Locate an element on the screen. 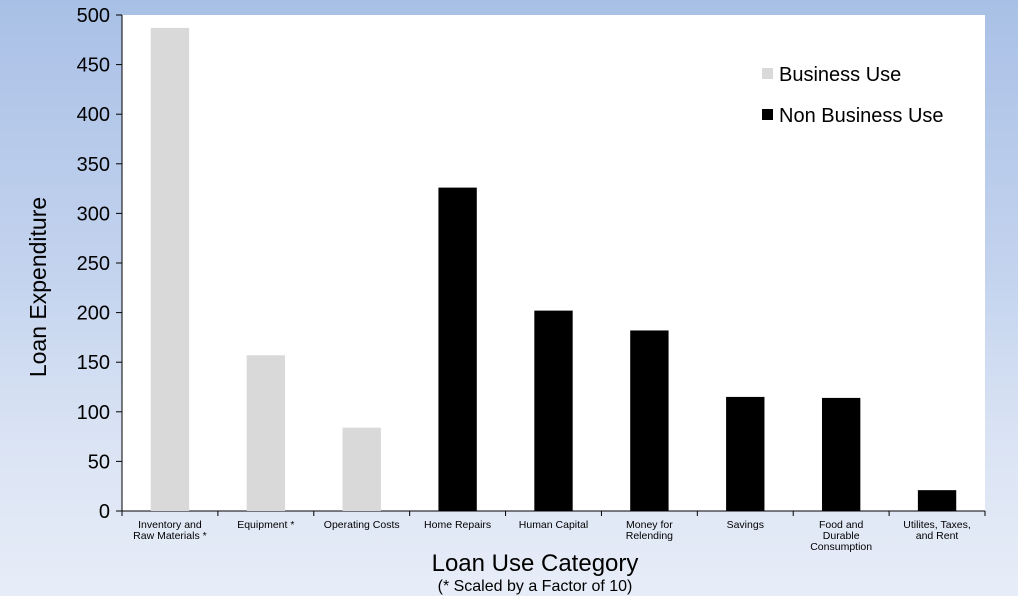 The width and height of the screenshot is (1018, 601). legend-label: Business Use is located at coordinates (840, 75).